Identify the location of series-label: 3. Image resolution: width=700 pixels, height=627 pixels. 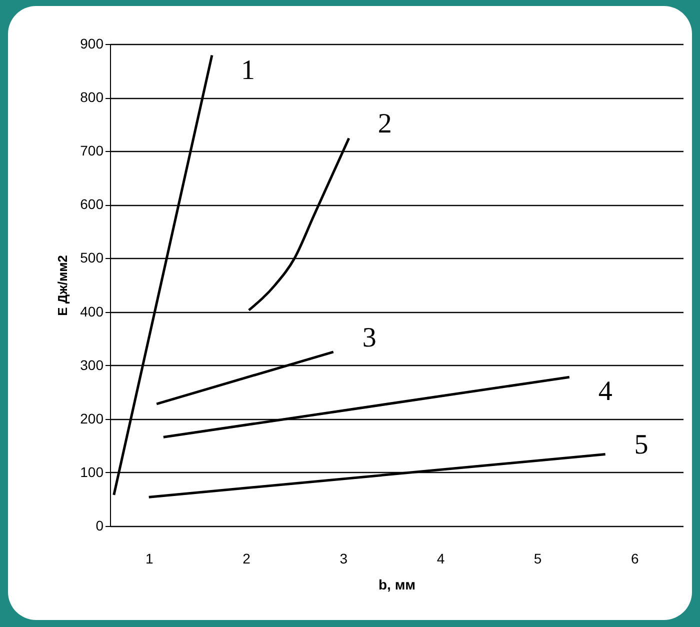
(369, 338).